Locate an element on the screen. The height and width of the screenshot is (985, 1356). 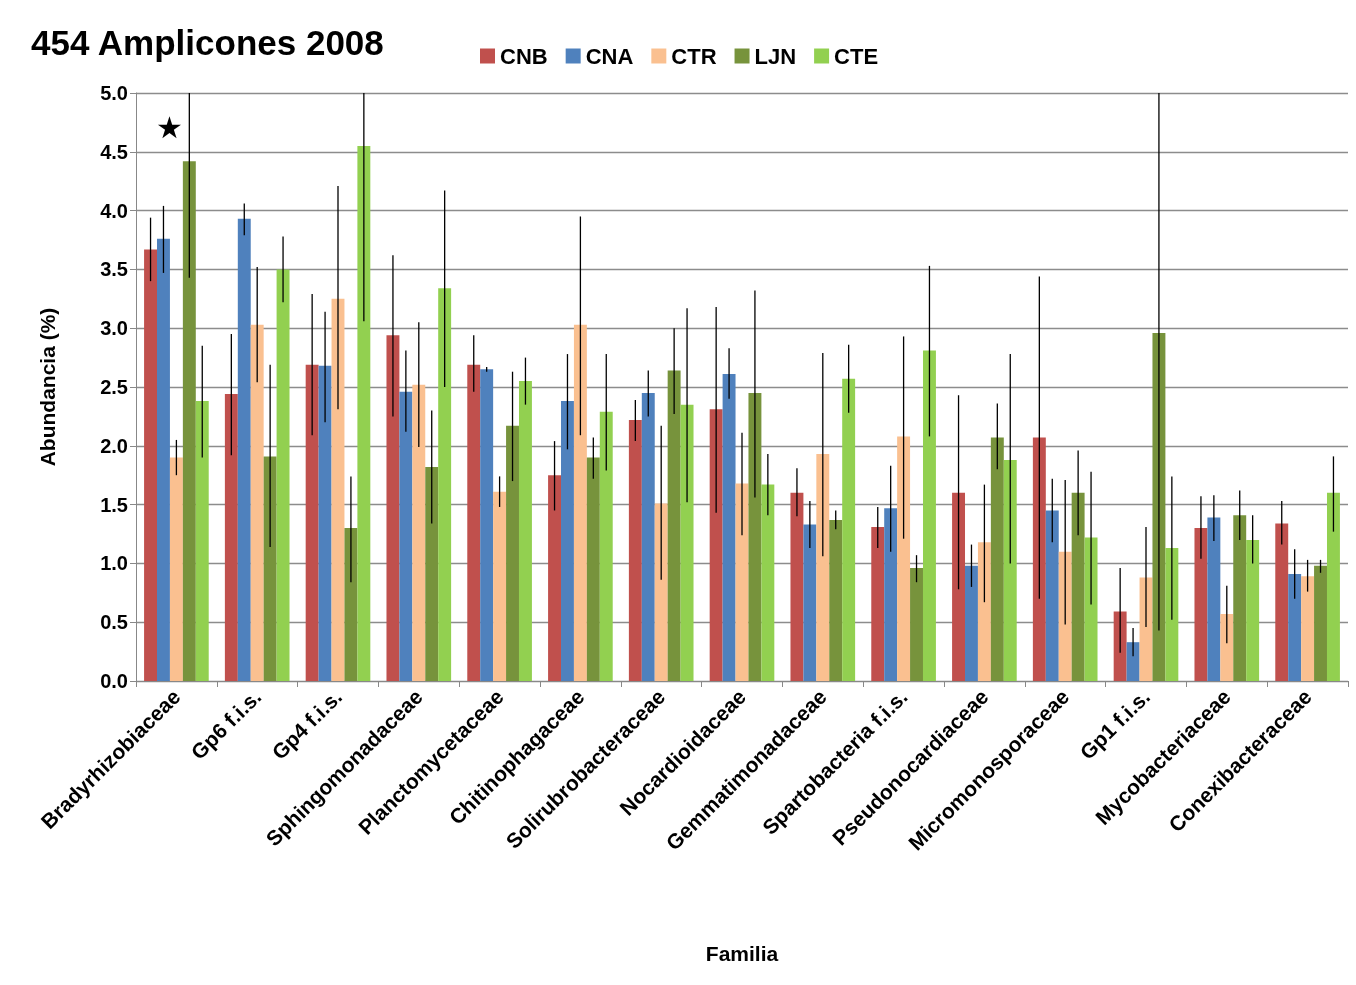
legend-label: CNB is located at coordinates (524, 56).